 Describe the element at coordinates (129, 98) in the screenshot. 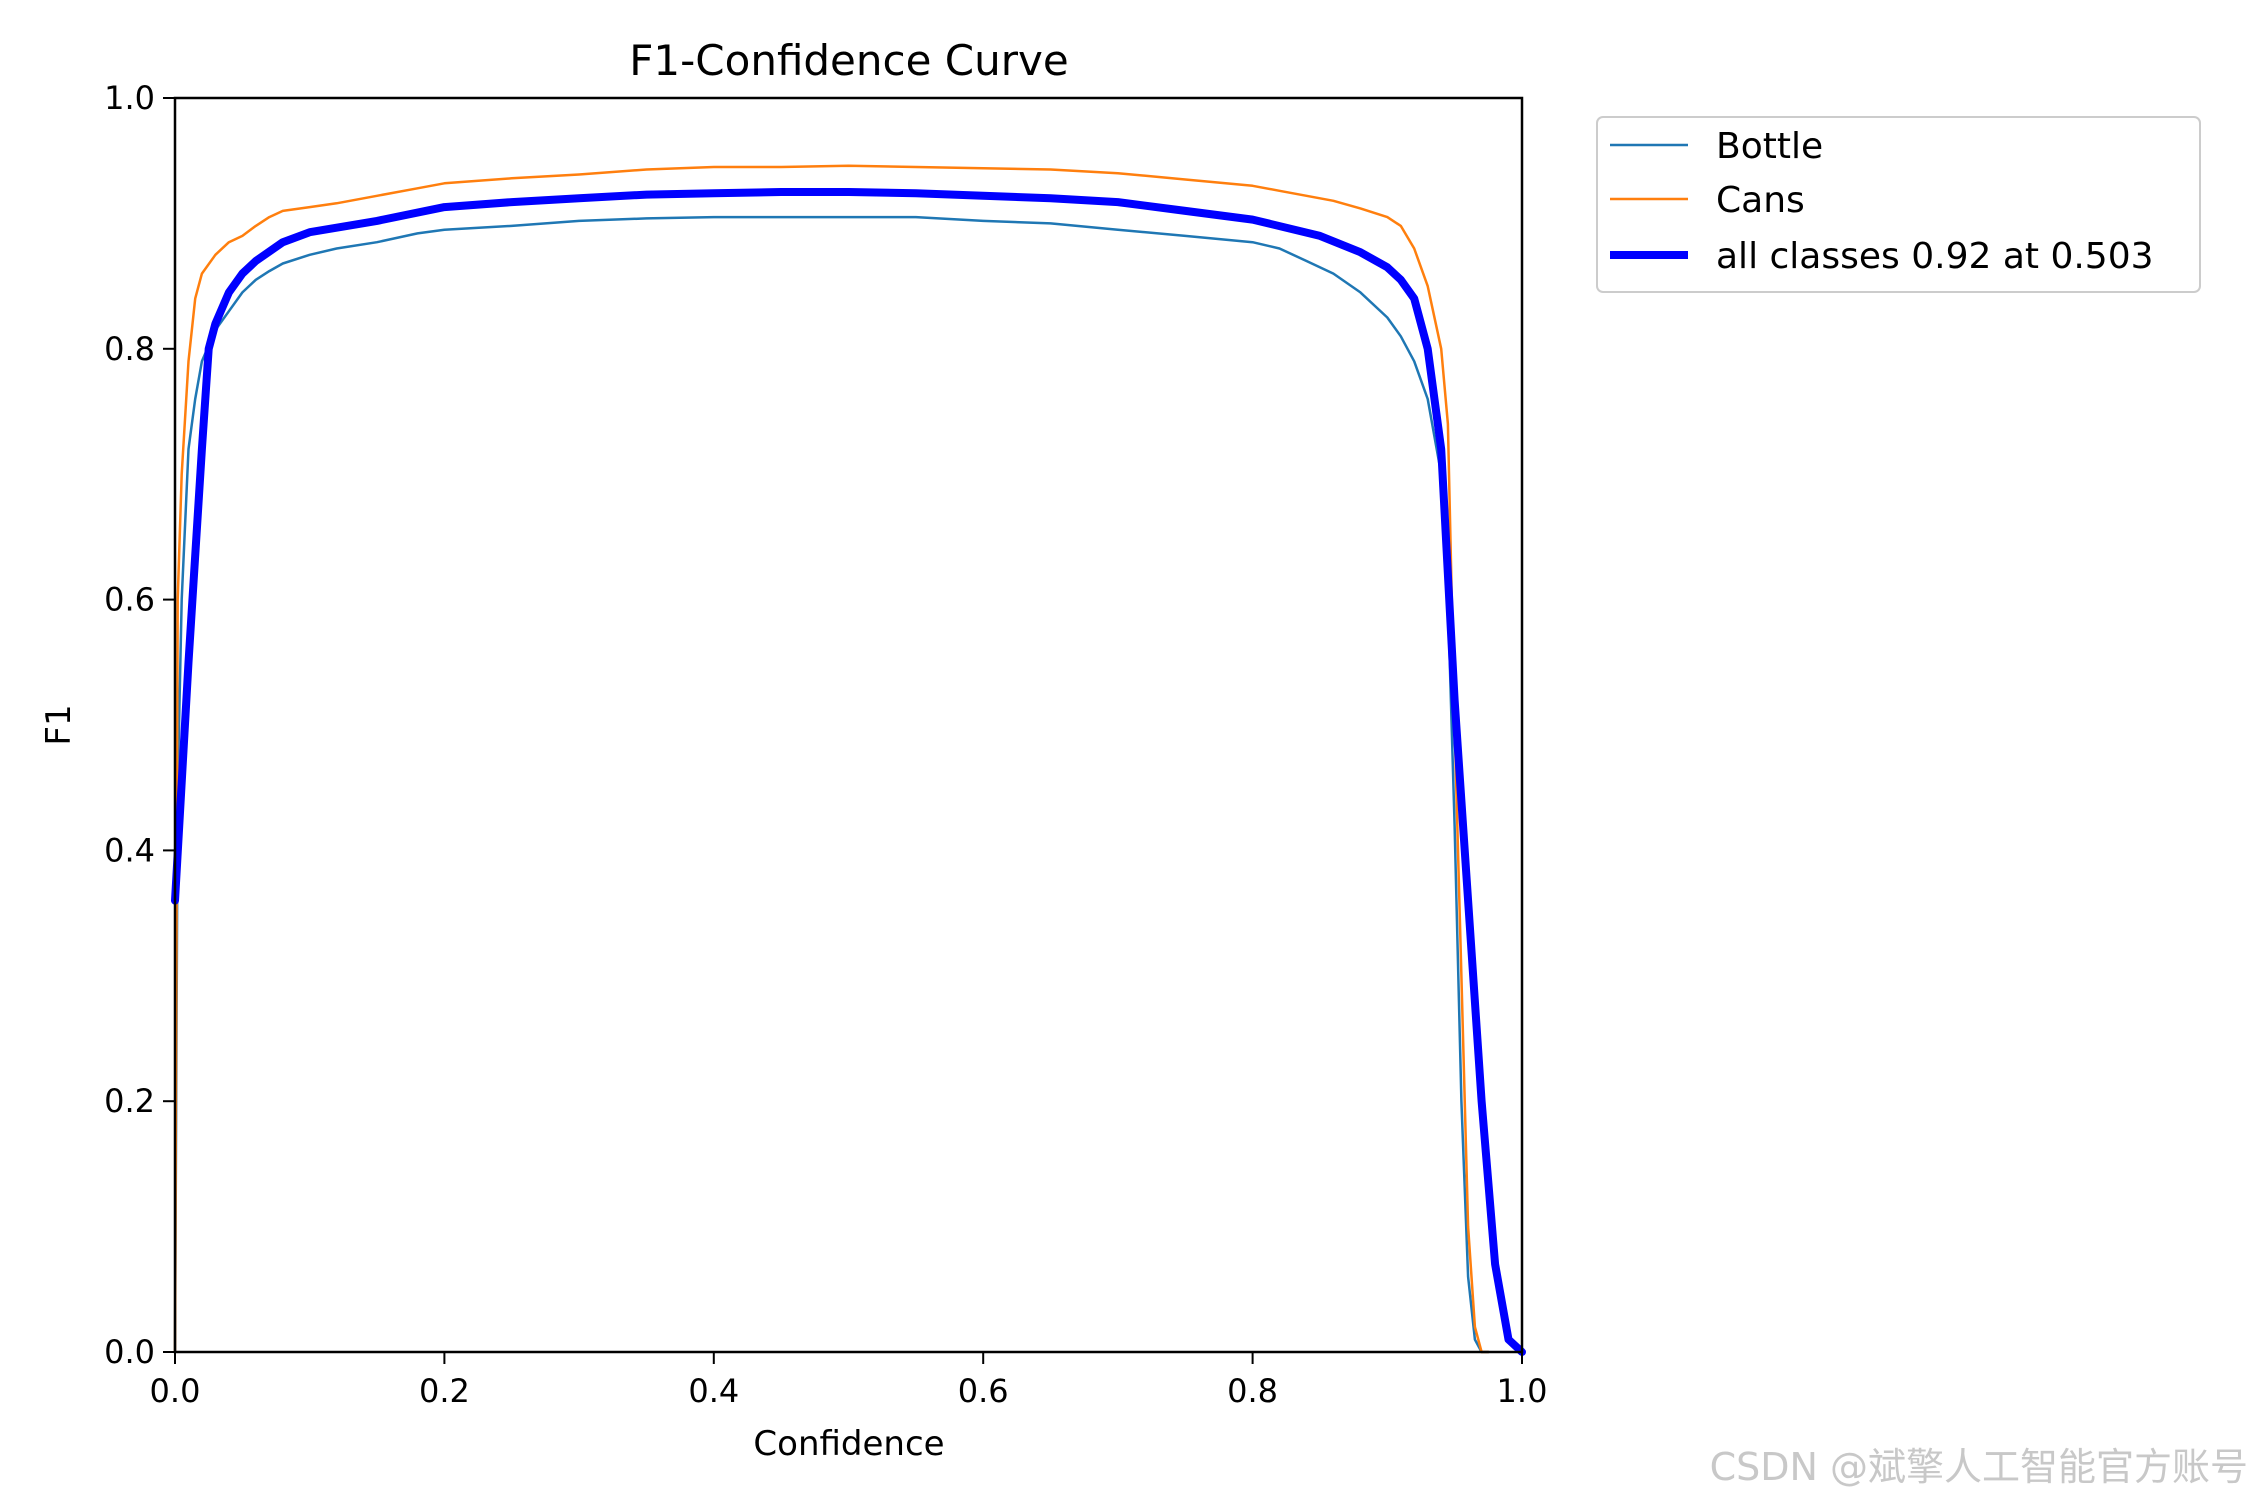

I see `y-tick-label: 1.0` at that location.